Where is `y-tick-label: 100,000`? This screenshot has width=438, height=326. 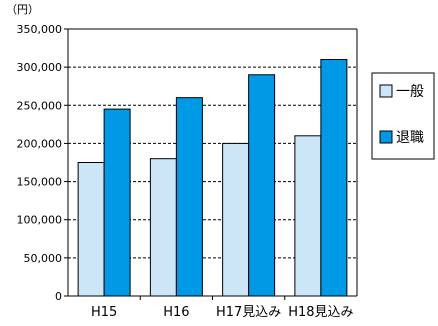 y-tick-label: 100,000 is located at coordinates (40, 220).